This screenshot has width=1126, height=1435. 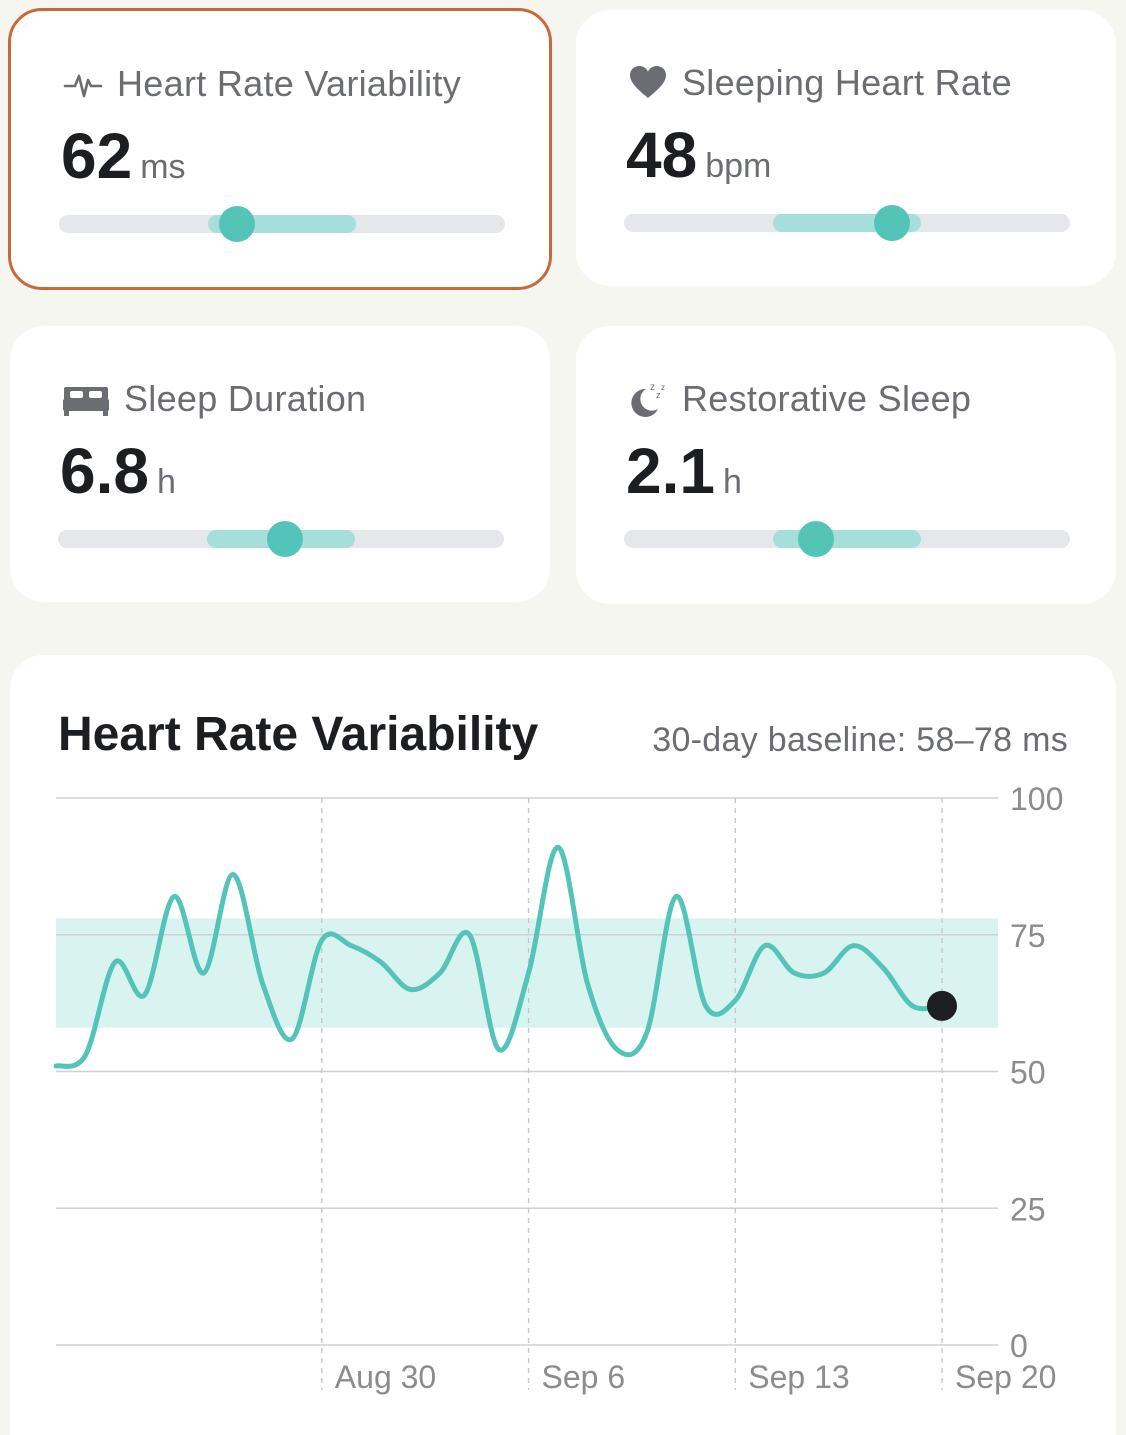 What do you see at coordinates (942, 1005) in the screenshot?
I see `latest-value-point` at bounding box center [942, 1005].